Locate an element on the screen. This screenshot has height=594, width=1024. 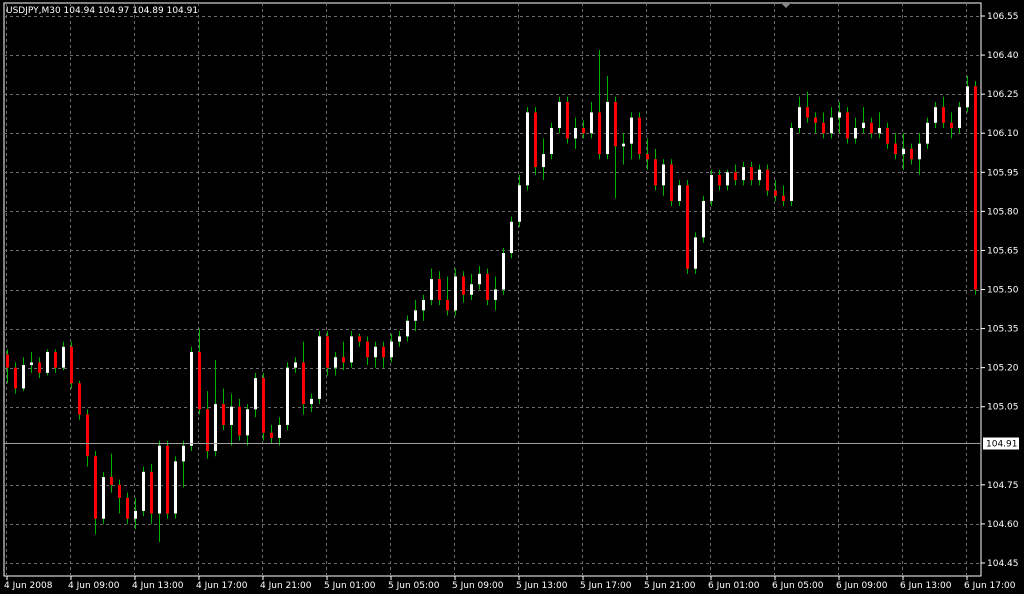
current-price-label: 104.91 is located at coordinates (1002, 445).